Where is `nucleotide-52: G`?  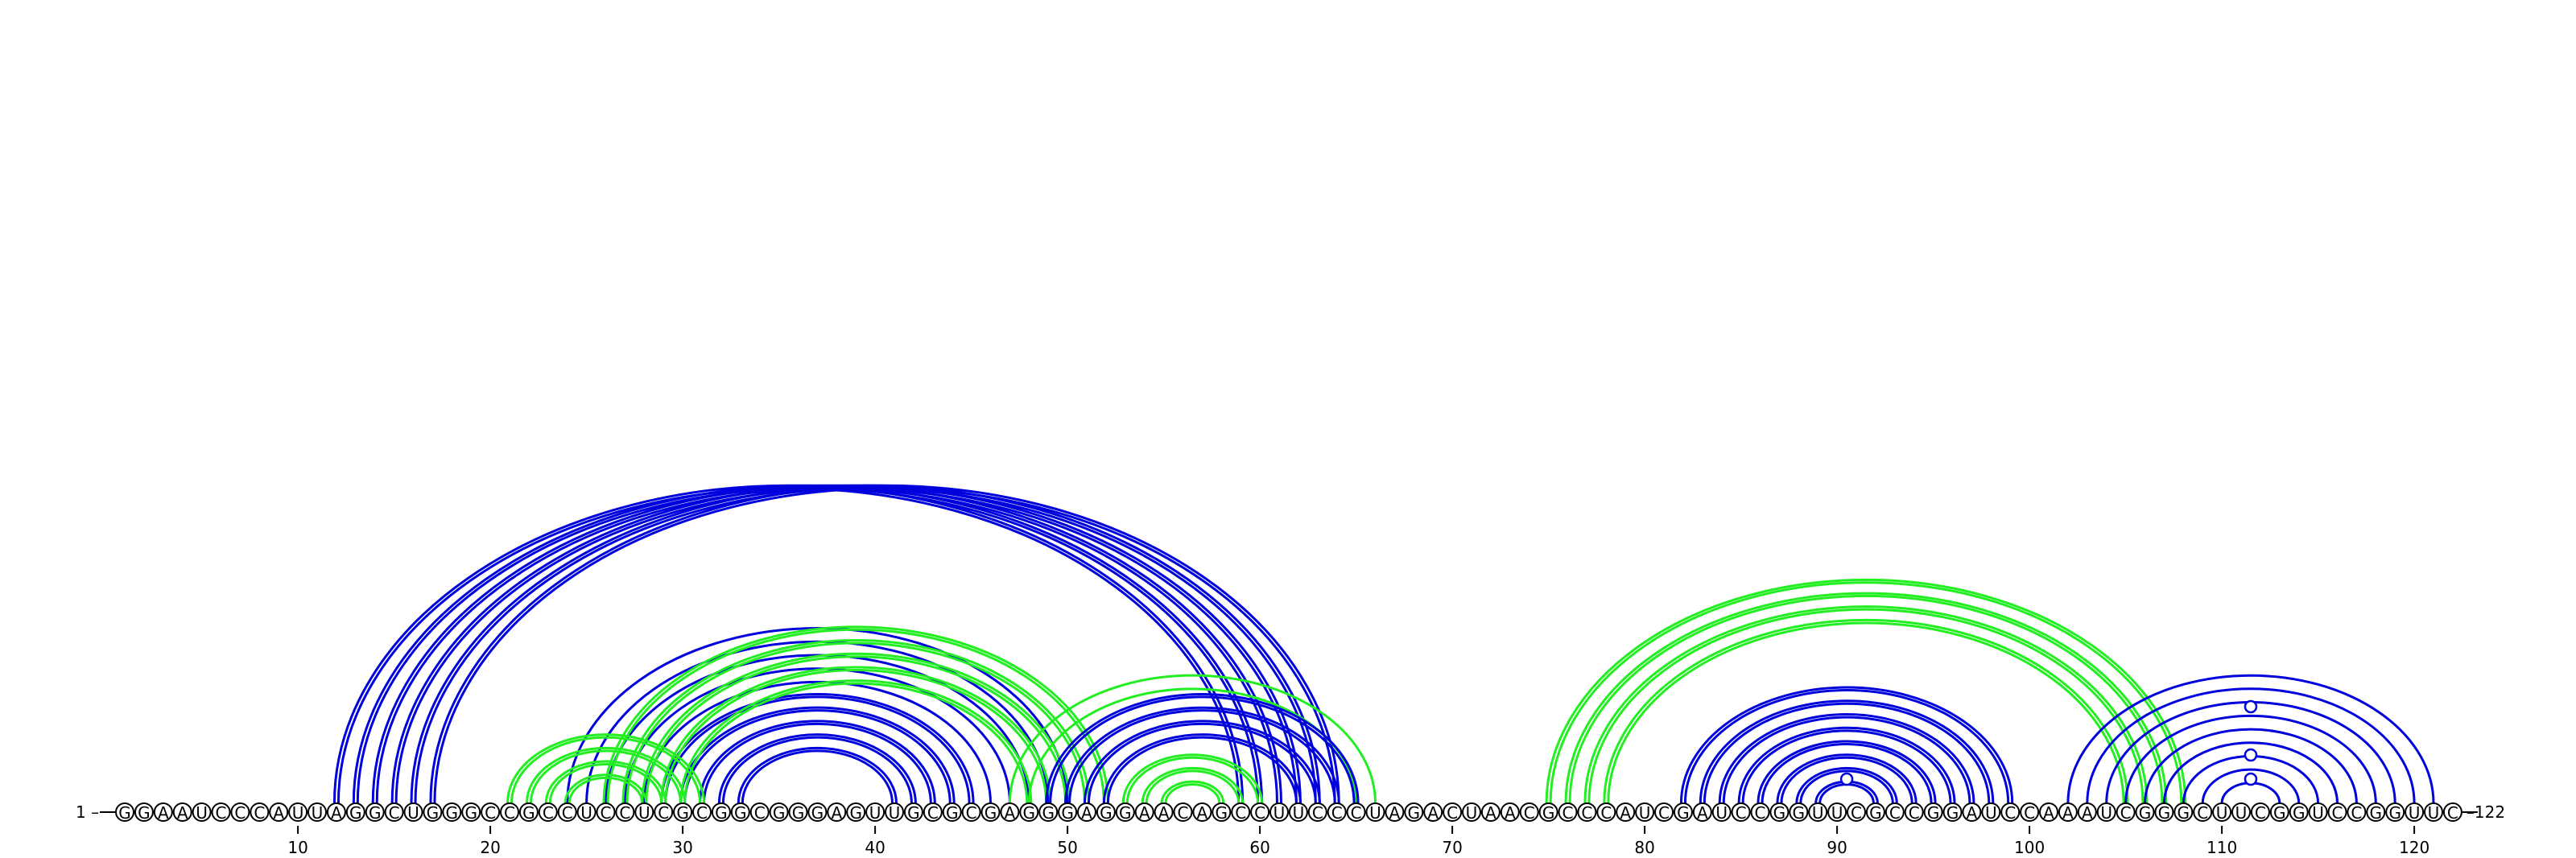 nucleotide-52: G is located at coordinates (1106, 813).